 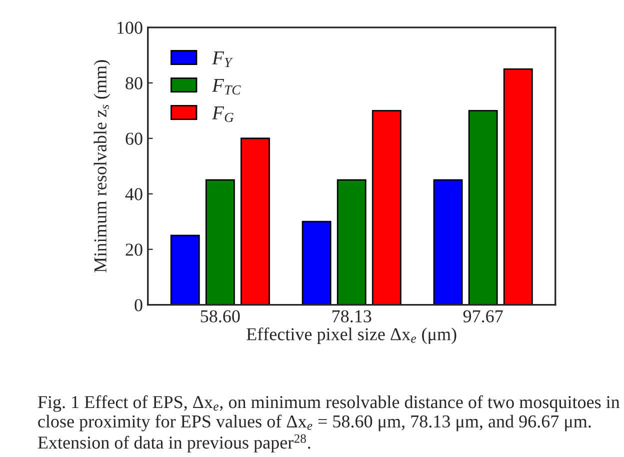 I want to click on y-tick-label: 40, so click(x=133, y=194).